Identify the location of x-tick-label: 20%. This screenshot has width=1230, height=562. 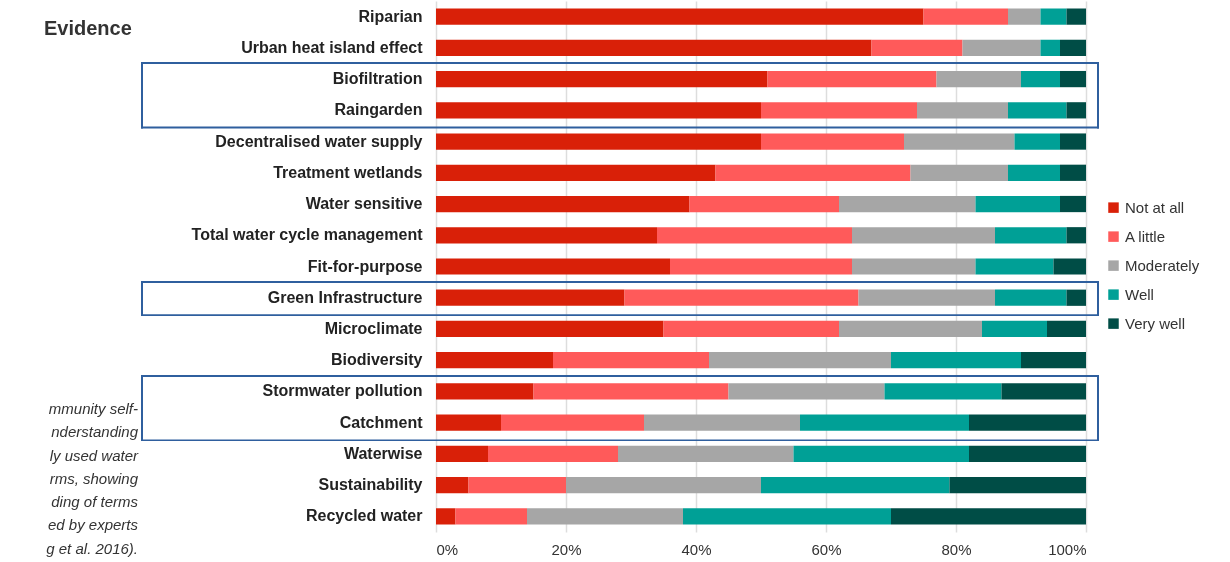
(566, 549).